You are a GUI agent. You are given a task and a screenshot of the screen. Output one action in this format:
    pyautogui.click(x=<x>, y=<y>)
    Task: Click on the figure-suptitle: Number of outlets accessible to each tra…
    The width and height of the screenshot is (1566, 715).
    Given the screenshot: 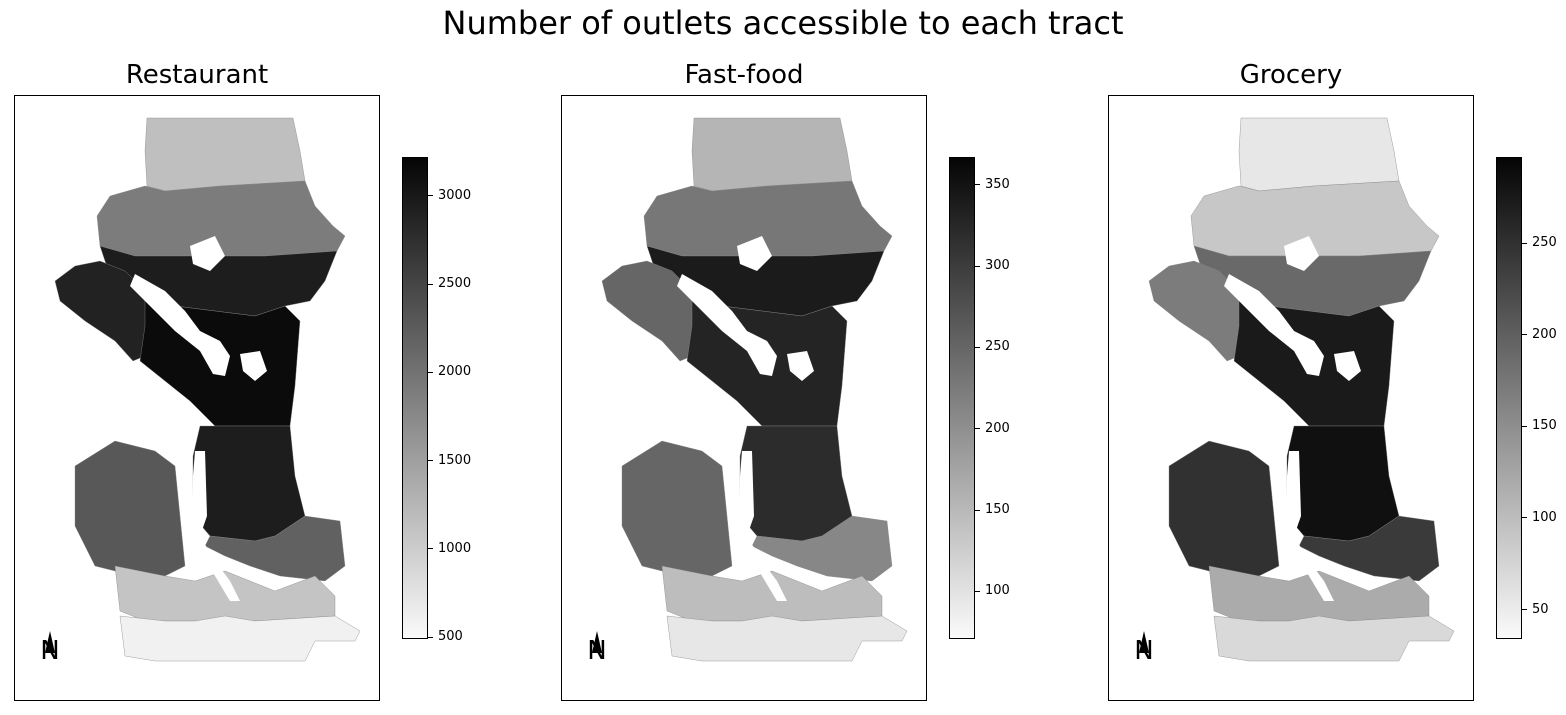 What is the action you would take?
    pyautogui.click(x=783, y=23)
    